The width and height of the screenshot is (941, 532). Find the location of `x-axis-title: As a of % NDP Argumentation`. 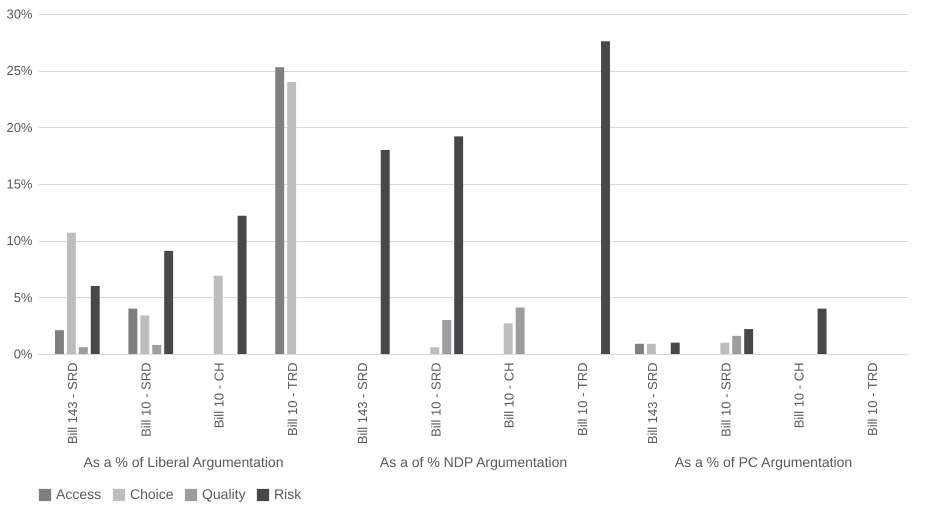

x-axis-title: As a of % NDP Argumentation is located at coordinates (474, 462).